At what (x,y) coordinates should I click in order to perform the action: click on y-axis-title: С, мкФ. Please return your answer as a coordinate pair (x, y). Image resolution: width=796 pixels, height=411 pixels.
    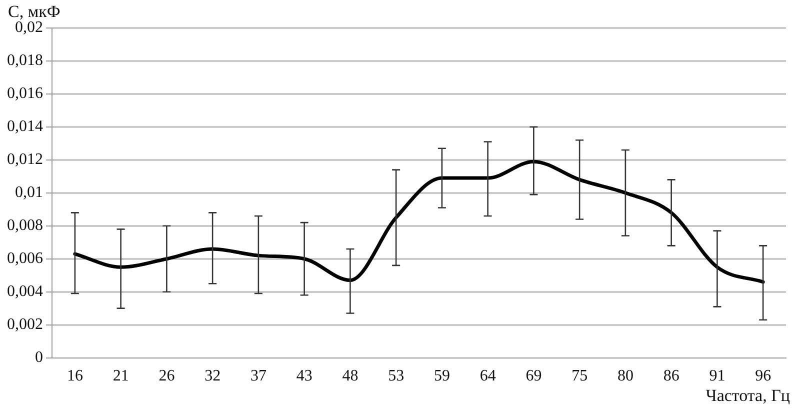
    Looking at the image, I should click on (34, 11).